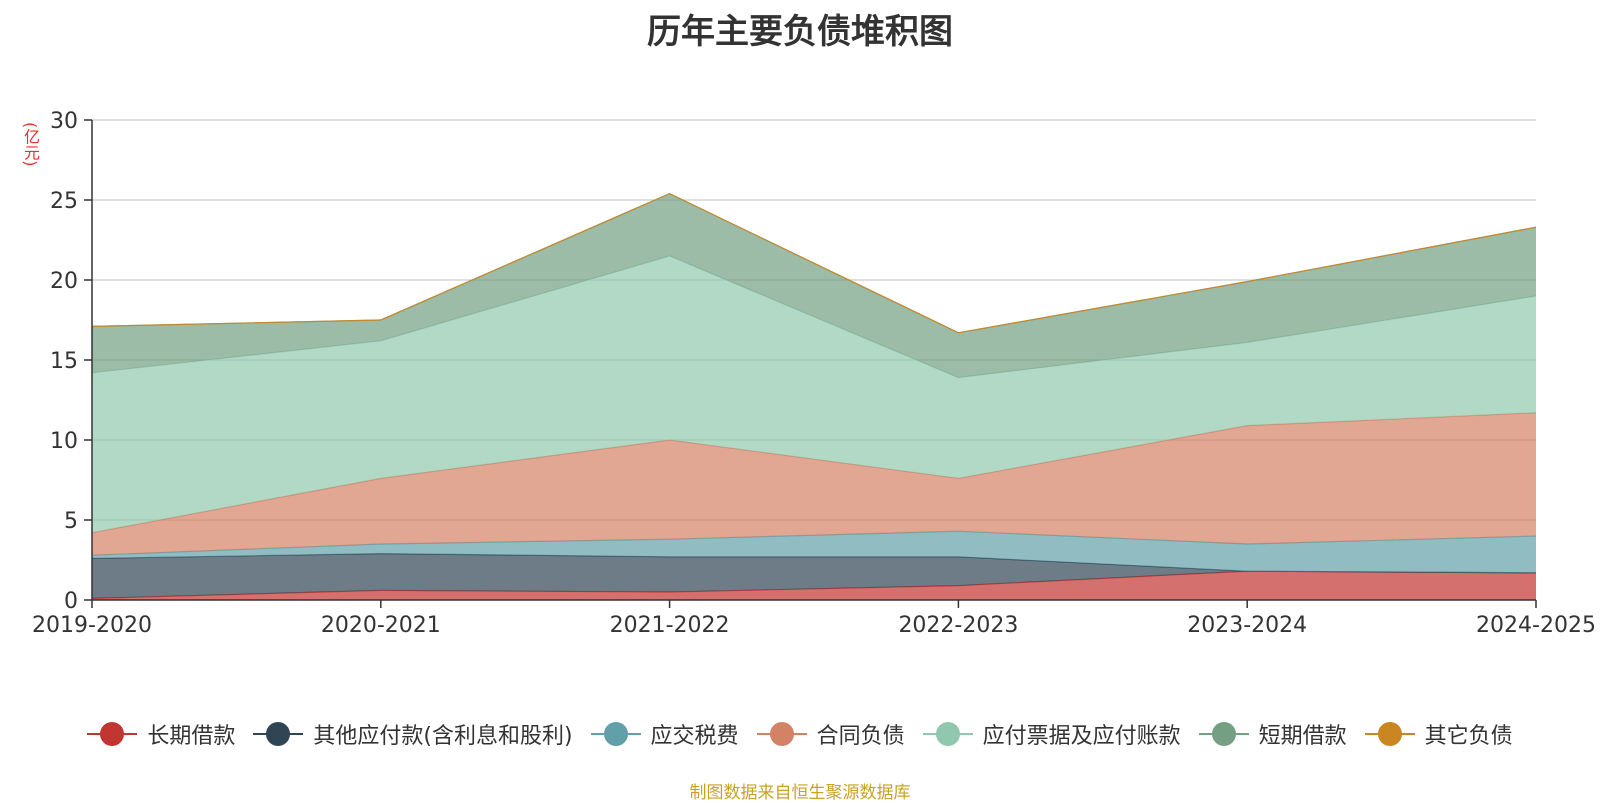  Describe the element at coordinates (64, 441) in the screenshot. I see `y-tick-label: 10` at that location.